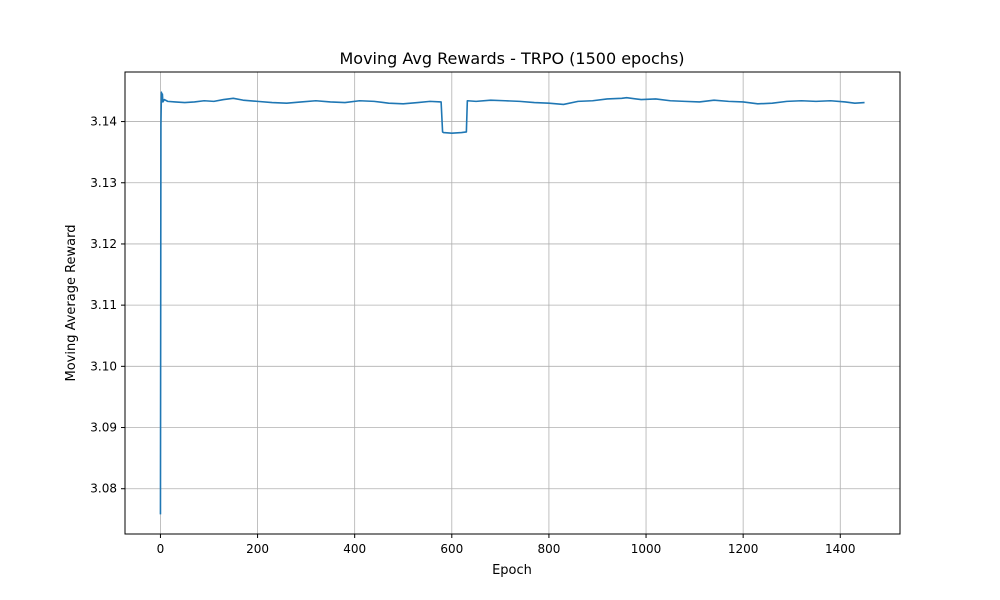  Describe the element at coordinates (103, 183) in the screenshot. I see `y-tick-label: 3.13` at that location.